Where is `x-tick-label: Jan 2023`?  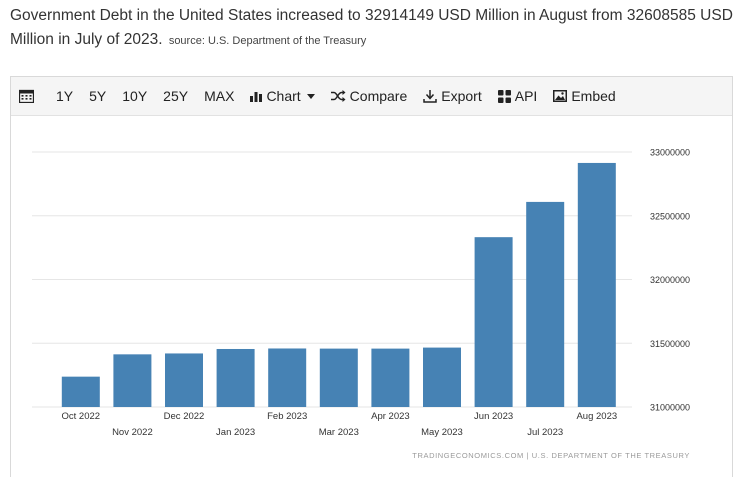
x-tick-label: Jan 2023 is located at coordinates (235, 432).